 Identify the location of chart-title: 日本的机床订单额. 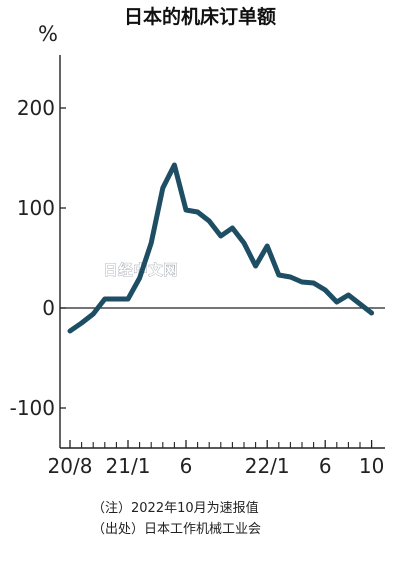
(200, 16).